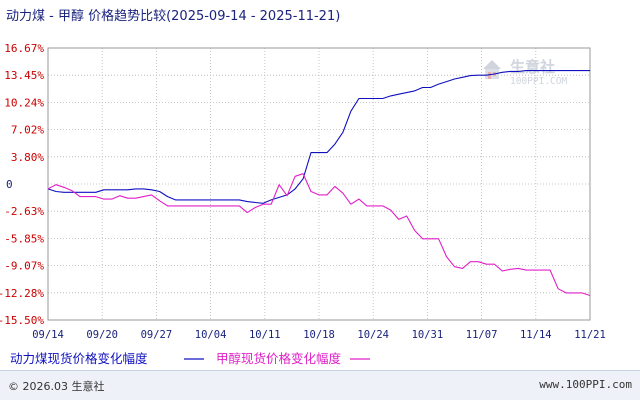 The image size is (640, 400). Describe the element at coordinates (536, 335) in the screenshot. I see `x-tick-label: 11/14` at that location.